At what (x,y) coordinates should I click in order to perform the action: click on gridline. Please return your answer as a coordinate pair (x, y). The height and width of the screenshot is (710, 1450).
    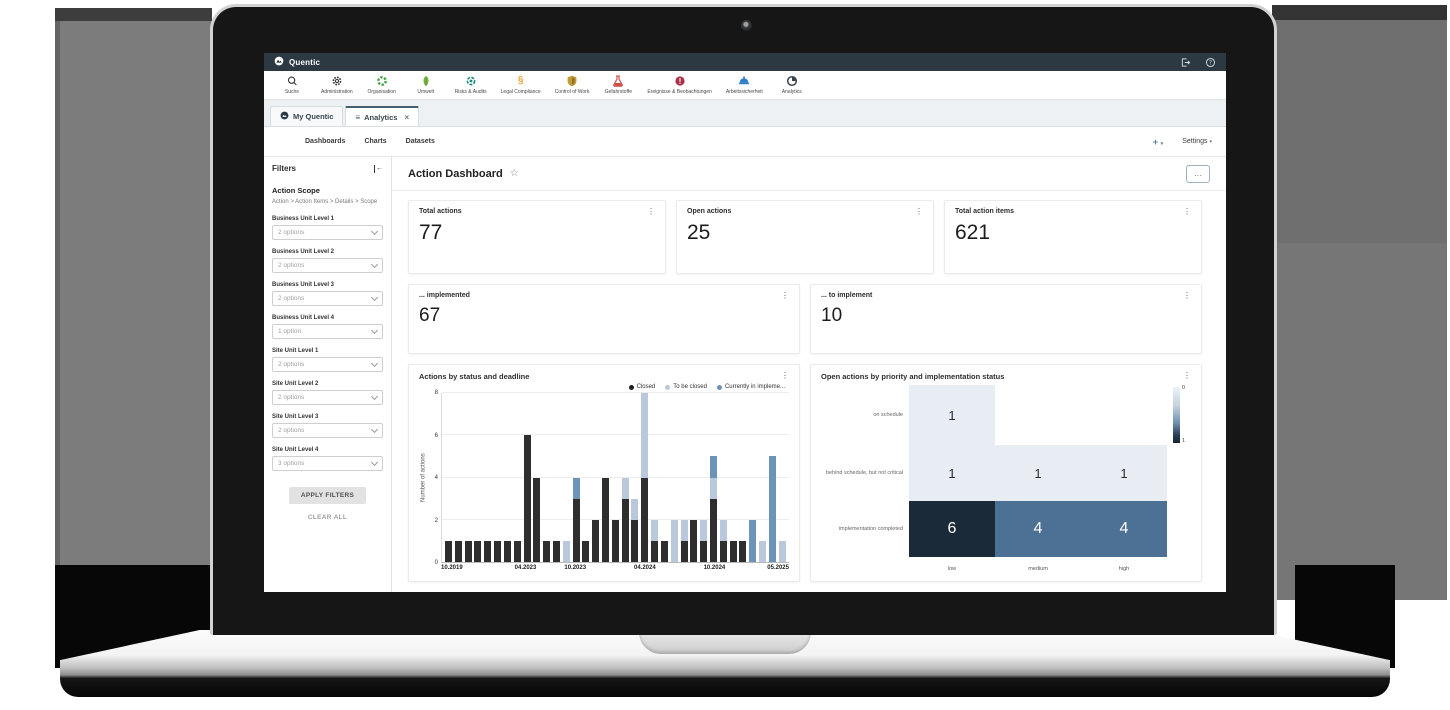
    Looking at the image, I should click on (615, 435).